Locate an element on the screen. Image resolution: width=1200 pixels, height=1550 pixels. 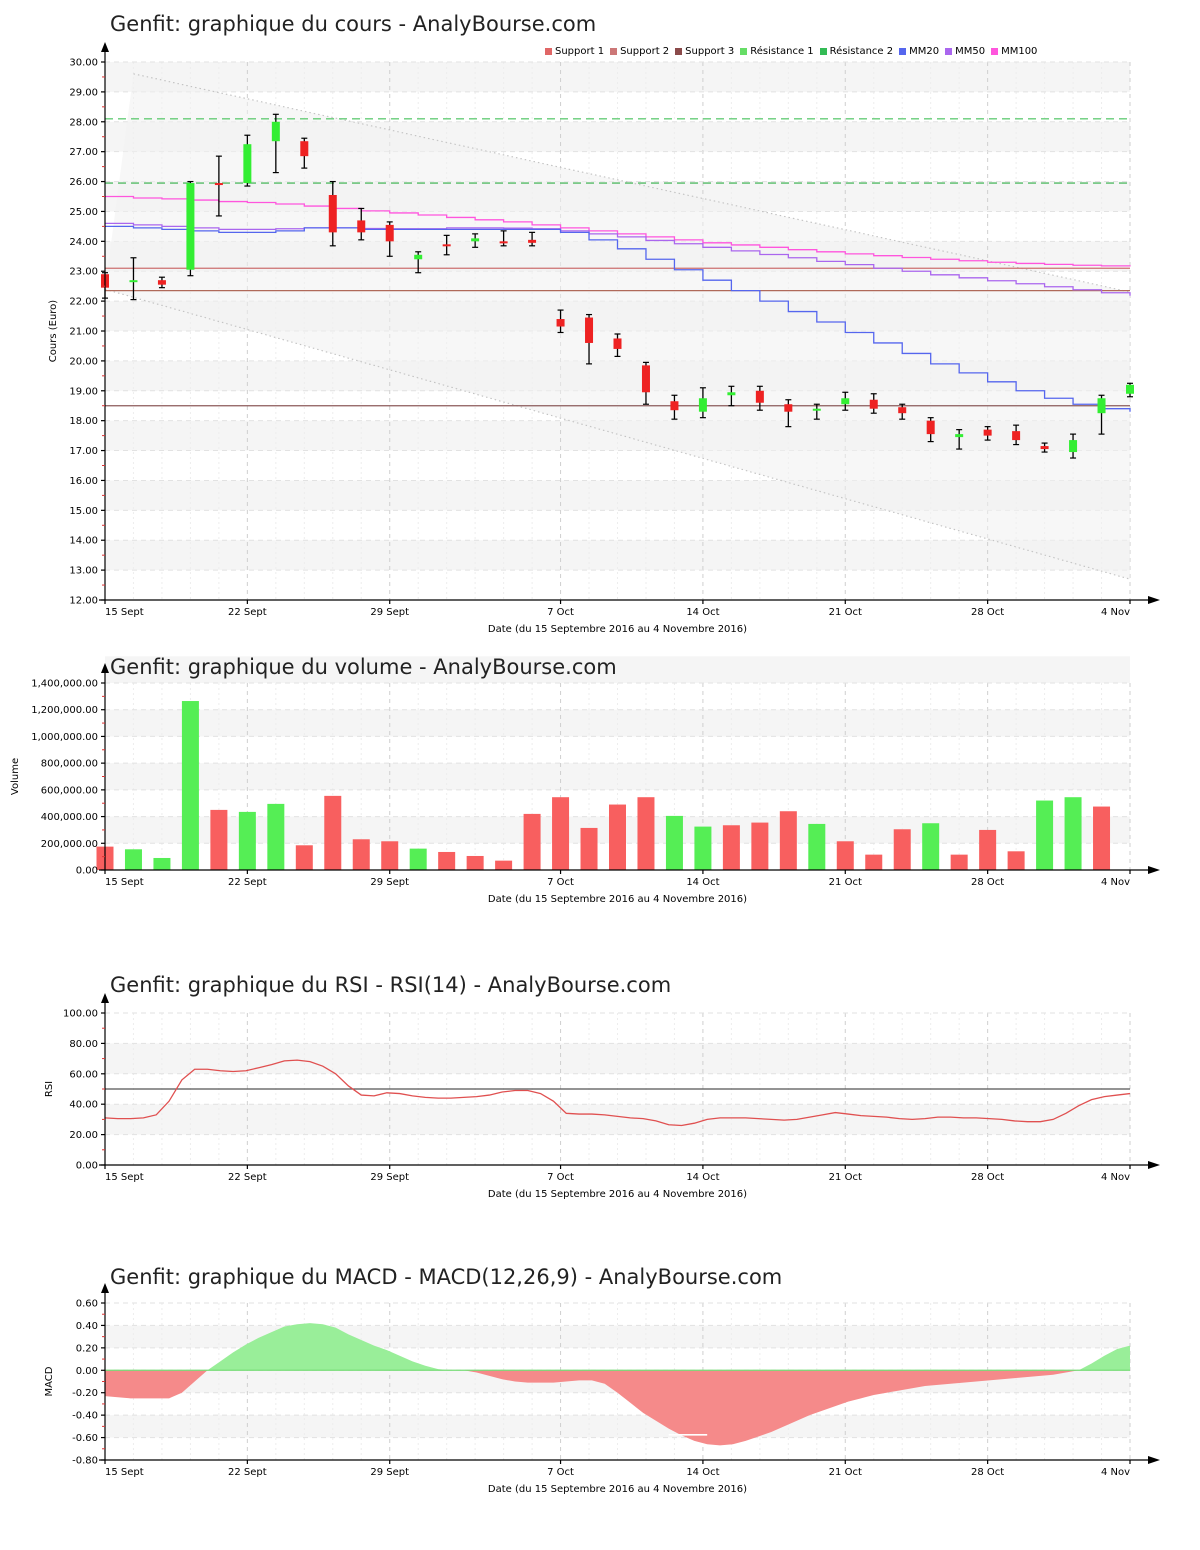
svg-text: 30.00 is located at coordinates (83, 63).